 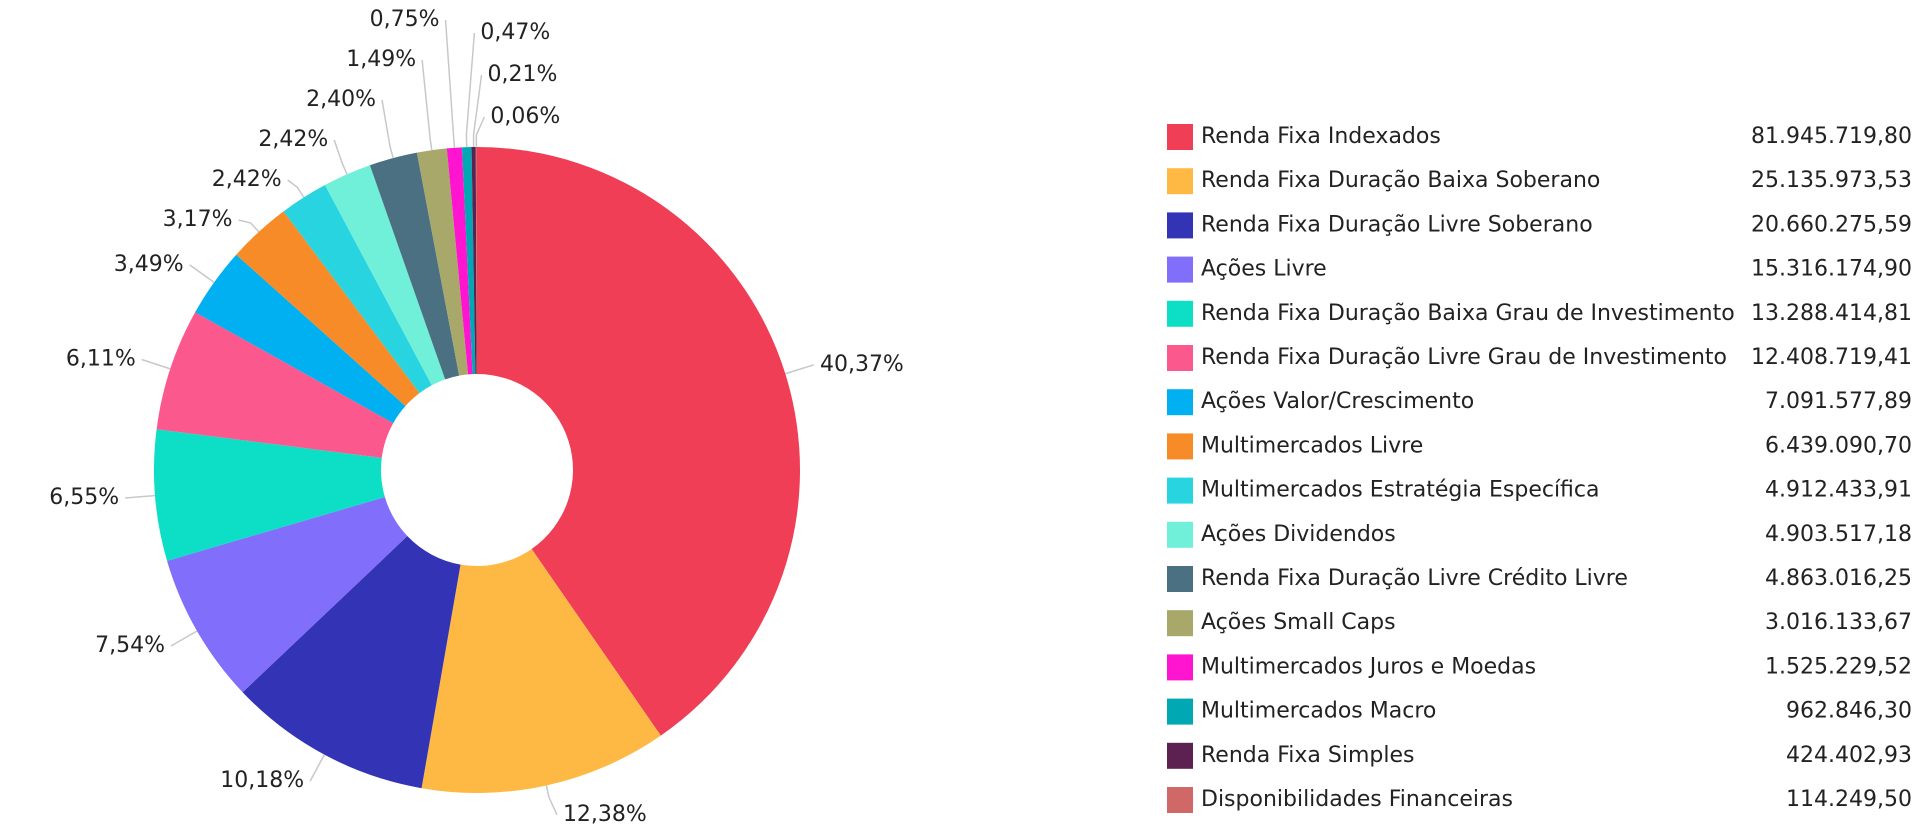 I want to click on legend-label: Ações Livre, so click(x=1264, y=269).